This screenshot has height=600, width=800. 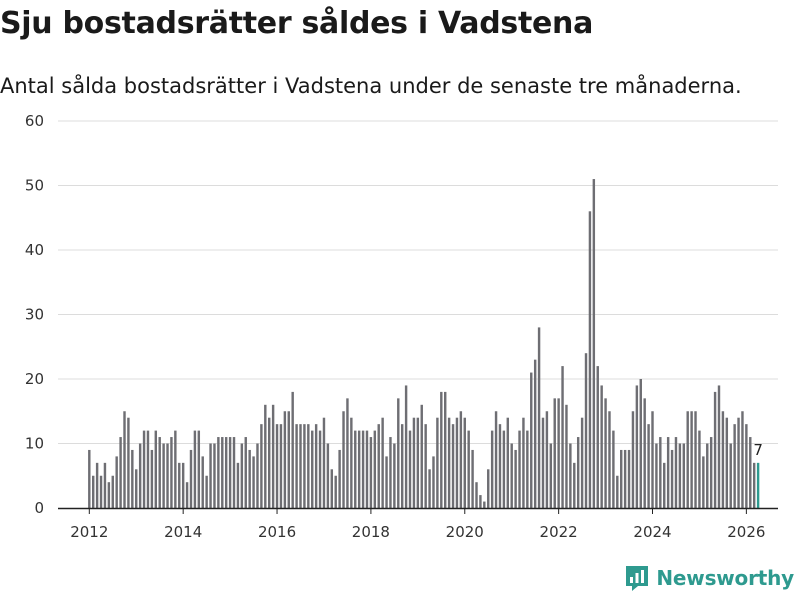 I want to click on x-tick-label: 2016, so click(x=277, y=532).